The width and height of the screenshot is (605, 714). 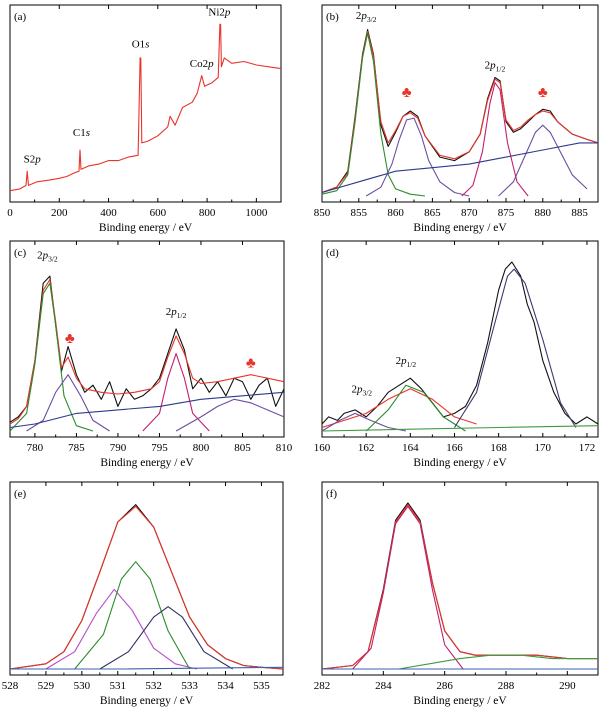 What do you see at coordinates (202, 64) in the screenshot?
I see `peak-annotation: Co2p` at bounding box center [202, 64].